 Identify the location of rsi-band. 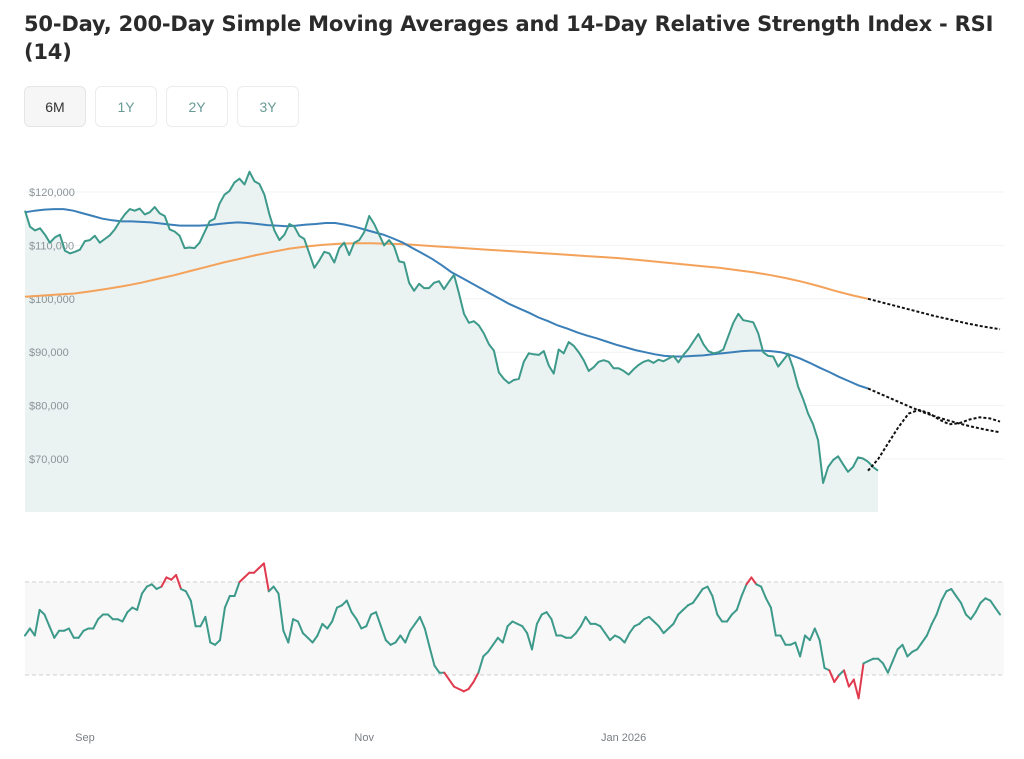
(514, 628).